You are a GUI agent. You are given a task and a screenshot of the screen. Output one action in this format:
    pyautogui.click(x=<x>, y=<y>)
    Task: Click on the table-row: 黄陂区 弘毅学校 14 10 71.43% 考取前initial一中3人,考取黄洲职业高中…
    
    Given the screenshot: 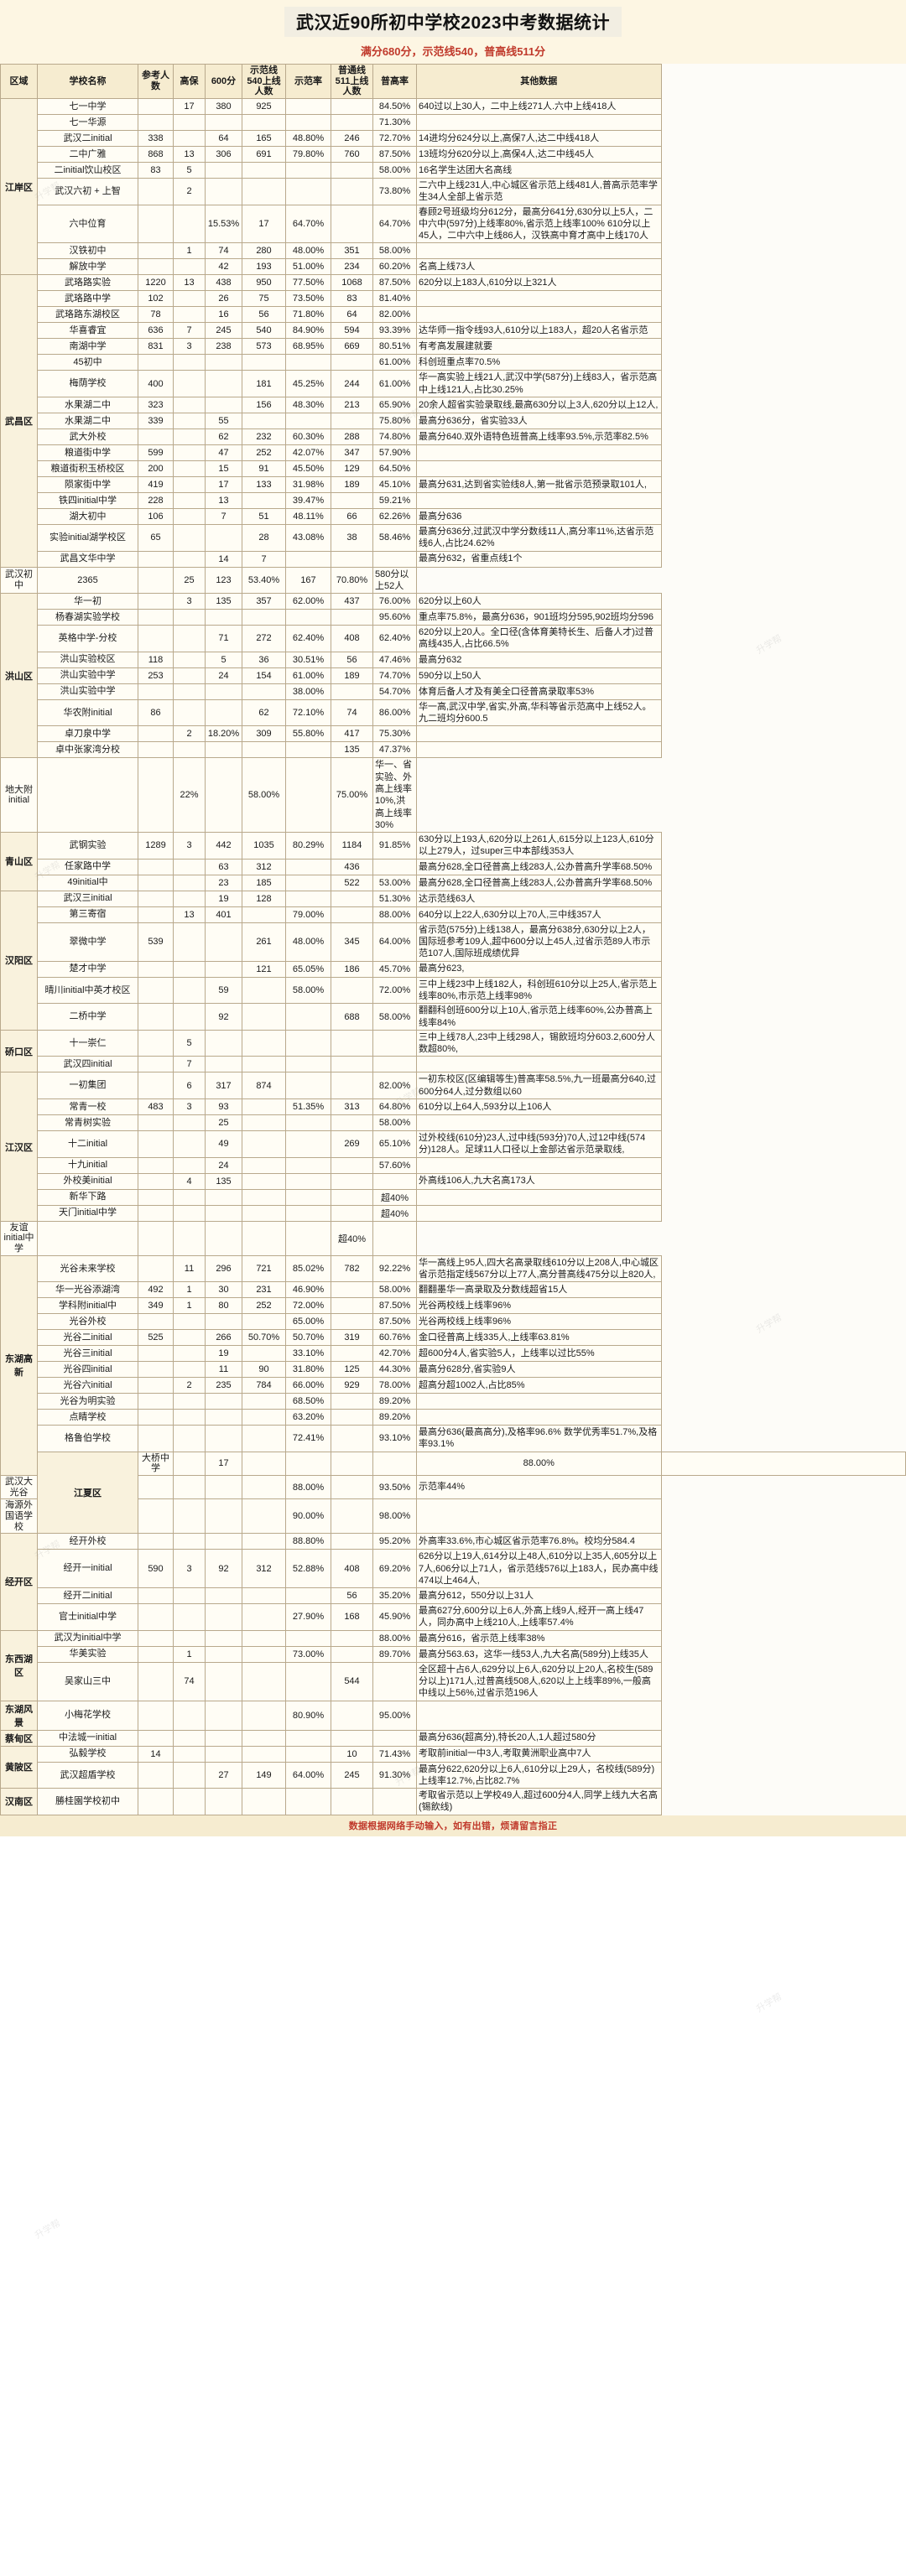 What is the action you would take?
    pyautogui.click(x=453, y=1767)
    